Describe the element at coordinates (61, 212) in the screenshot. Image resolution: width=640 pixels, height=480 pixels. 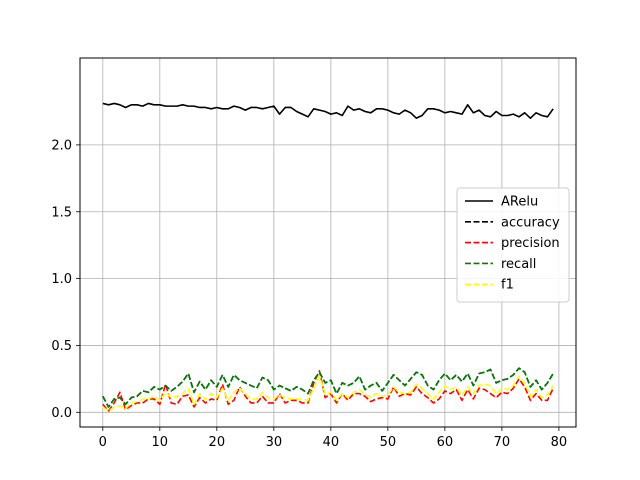
I see `y-tick-label: 1.5` at that location.